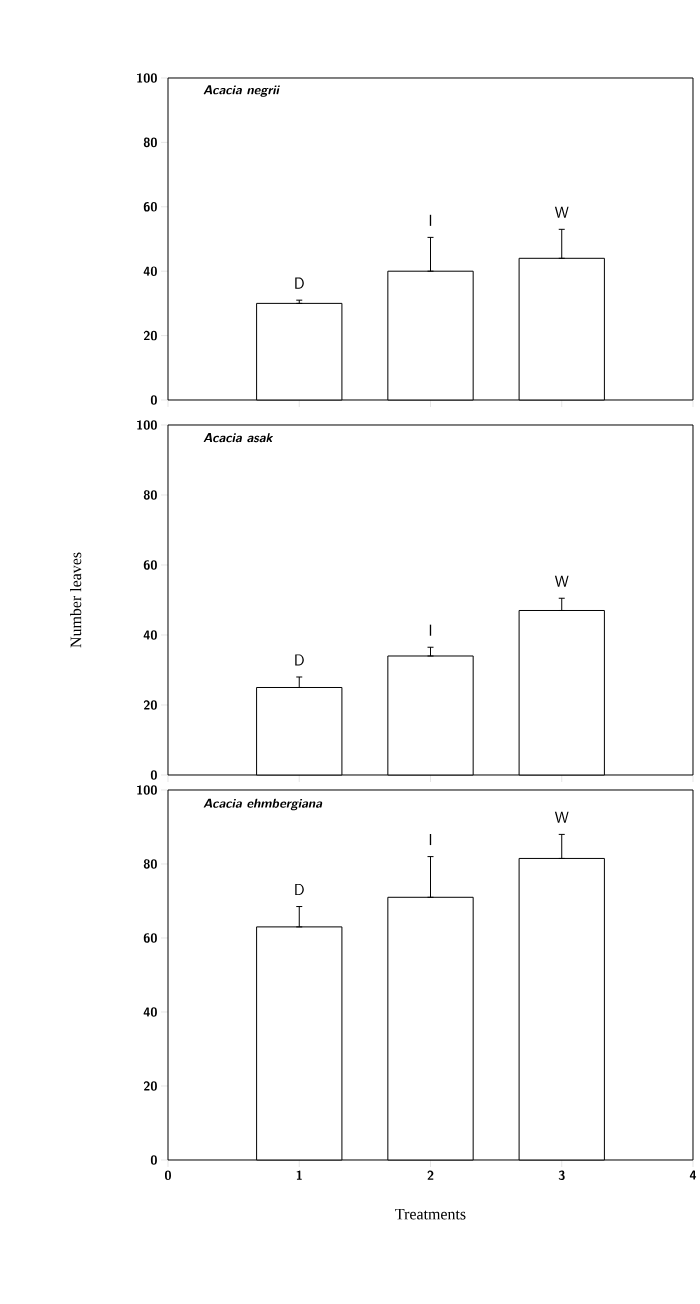 This screenshot has width=700, height=1304. What do you see at coordinates (693, 1175) in the screenshot?
I see `x-tick-label: 4` at bounding box center [693, 1175].